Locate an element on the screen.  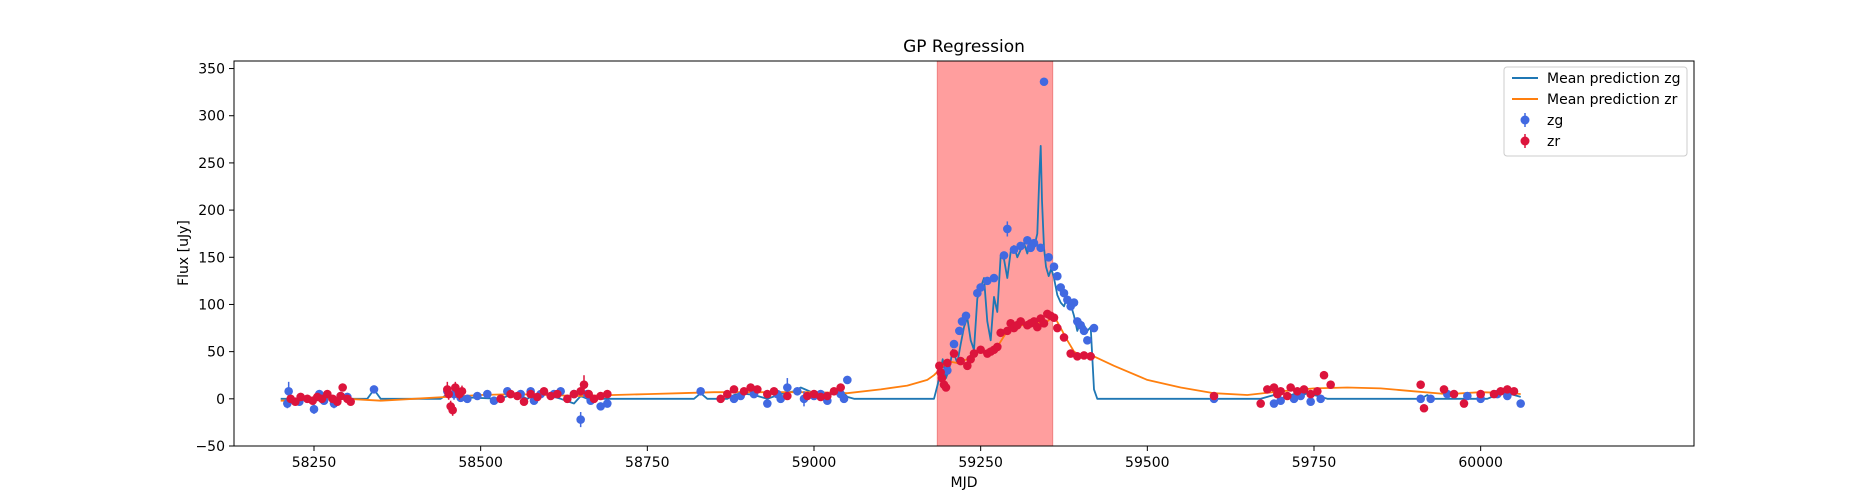
x-tick-label: 58750 is located at coordinates (647, 463).